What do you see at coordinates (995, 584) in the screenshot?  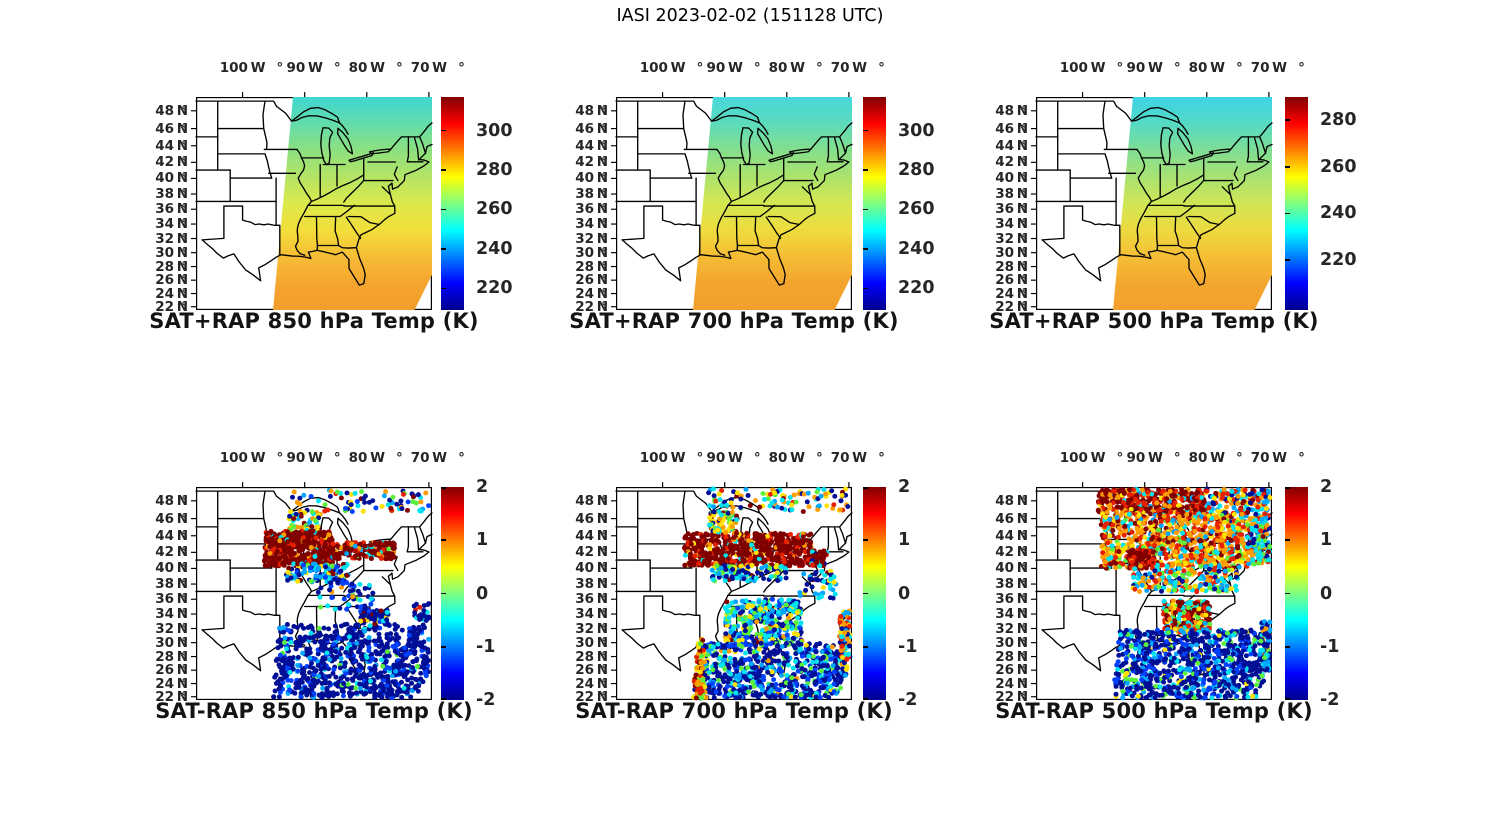 I see `y-tick-label: 38 ° N` at bounding box center [995, 584].